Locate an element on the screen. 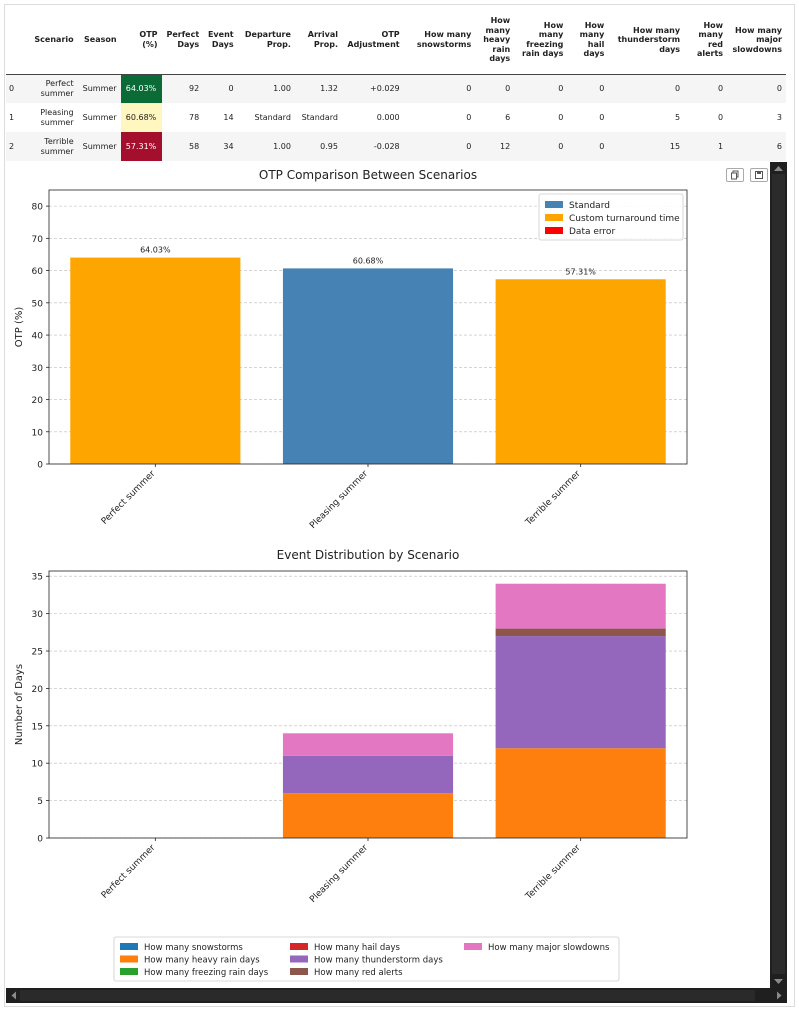  legend-label: How many freezing rain days is located at coordinates (206, 973).